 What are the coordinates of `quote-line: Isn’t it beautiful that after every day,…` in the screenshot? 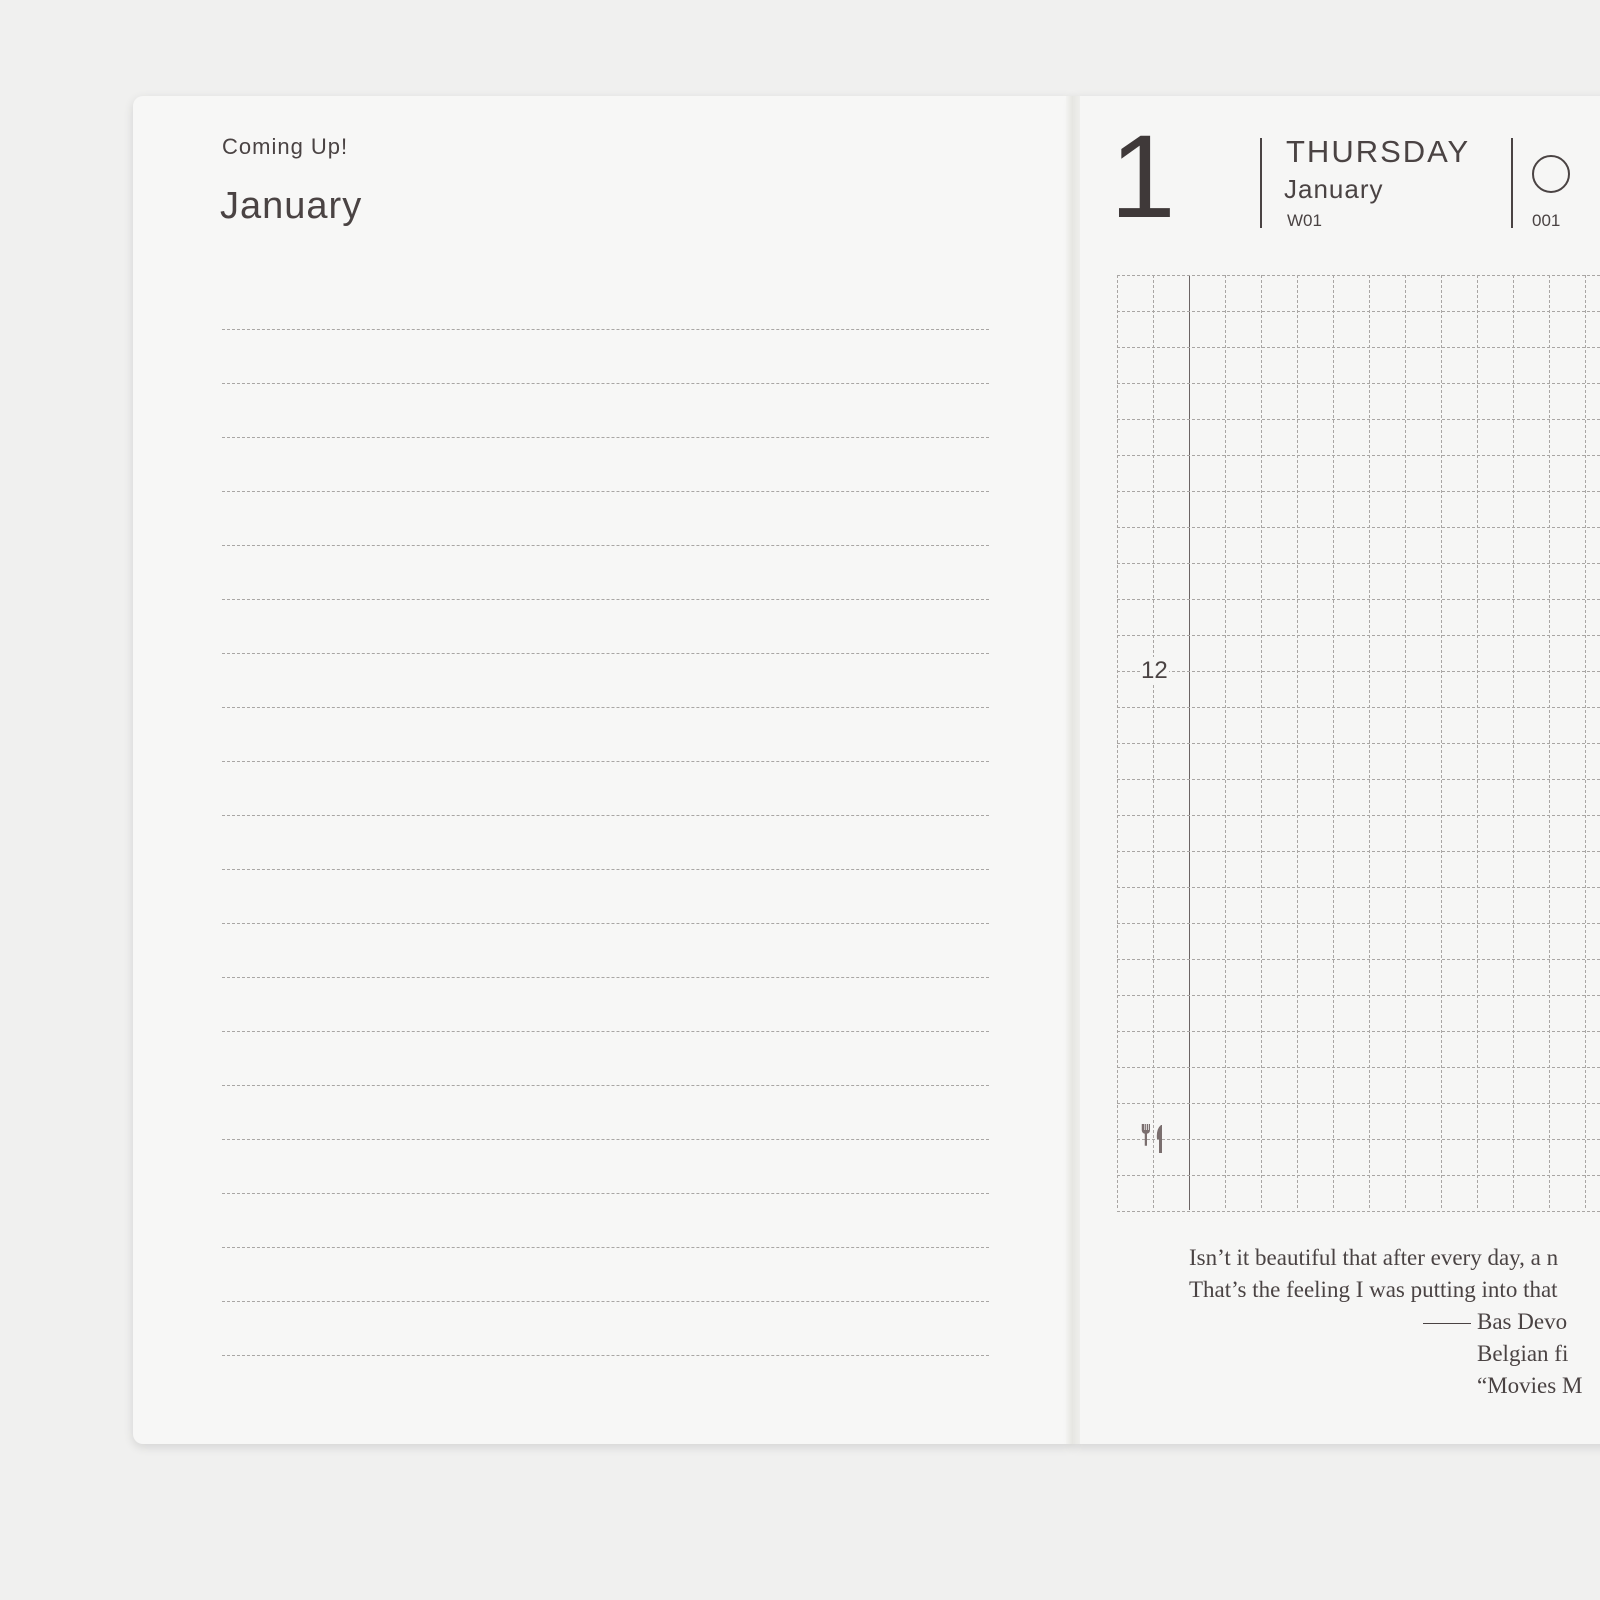 It's located at (1374, 1257).